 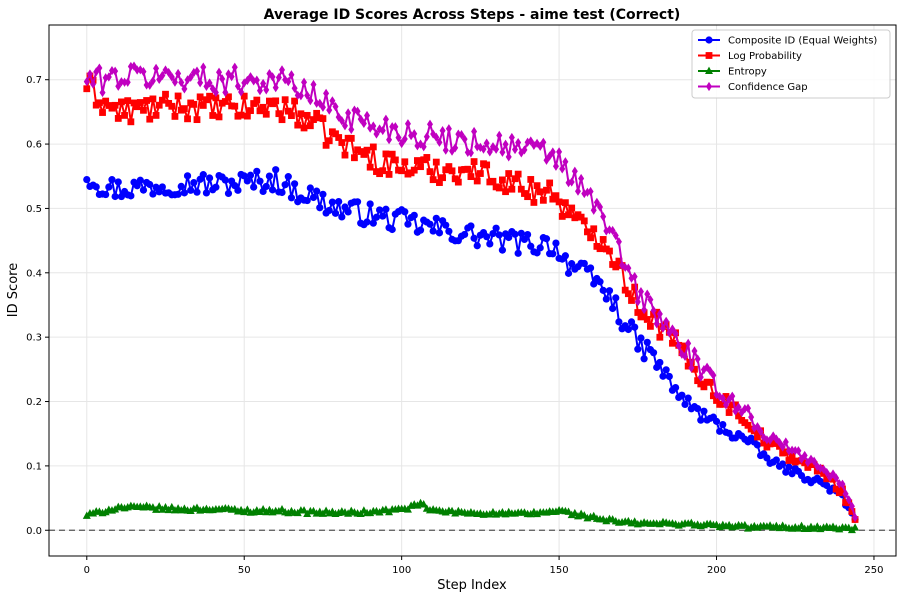 What do you see at coordinates (34, 531) in the screenshot?
I see `y-tick-label: 0.0` at bounding box center [34, 531].